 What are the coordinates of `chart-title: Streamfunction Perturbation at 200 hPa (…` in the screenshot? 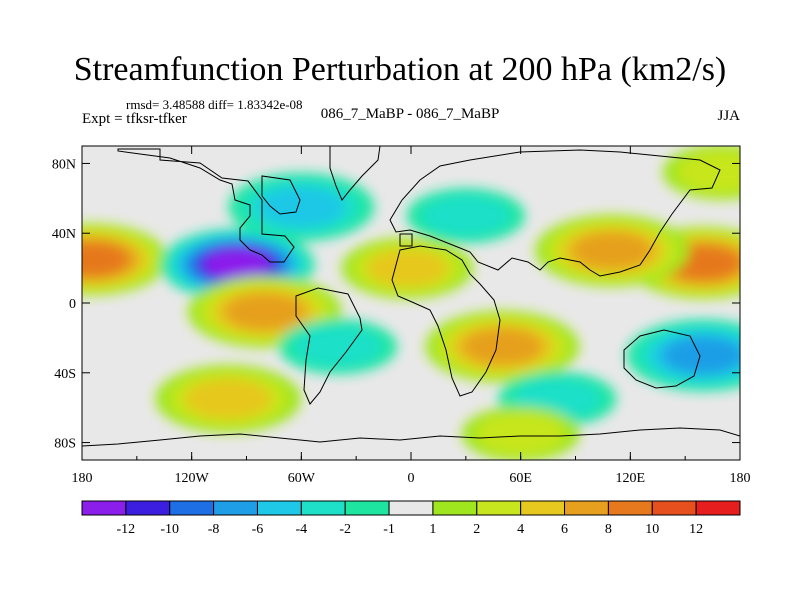 It's located at (400, 69).